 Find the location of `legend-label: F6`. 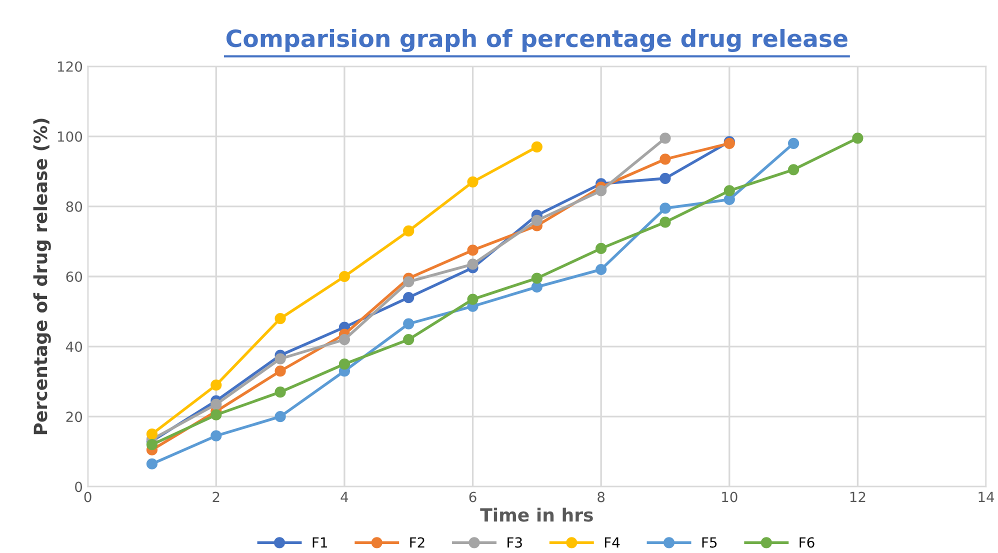

legend-label: F6 is located at coordinates (807, 542).